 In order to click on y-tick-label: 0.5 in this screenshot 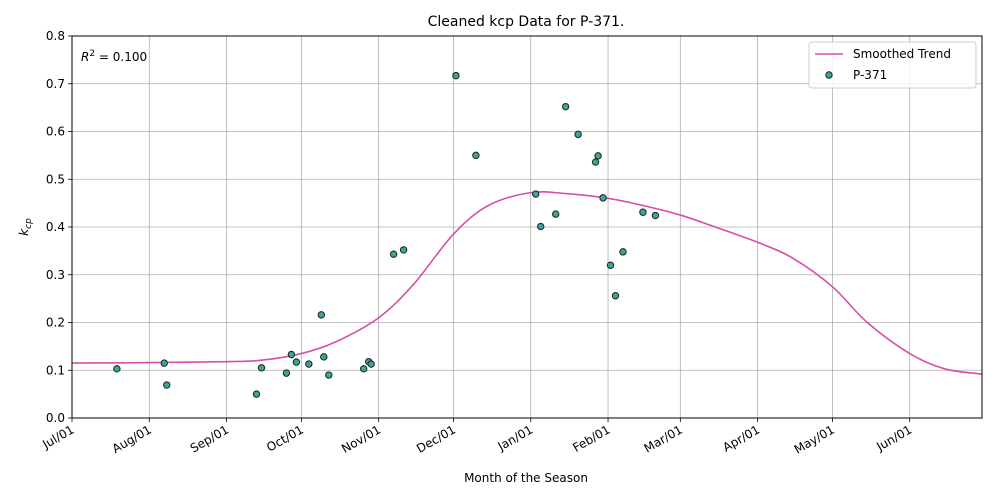, I will do `click(55, 179)`.